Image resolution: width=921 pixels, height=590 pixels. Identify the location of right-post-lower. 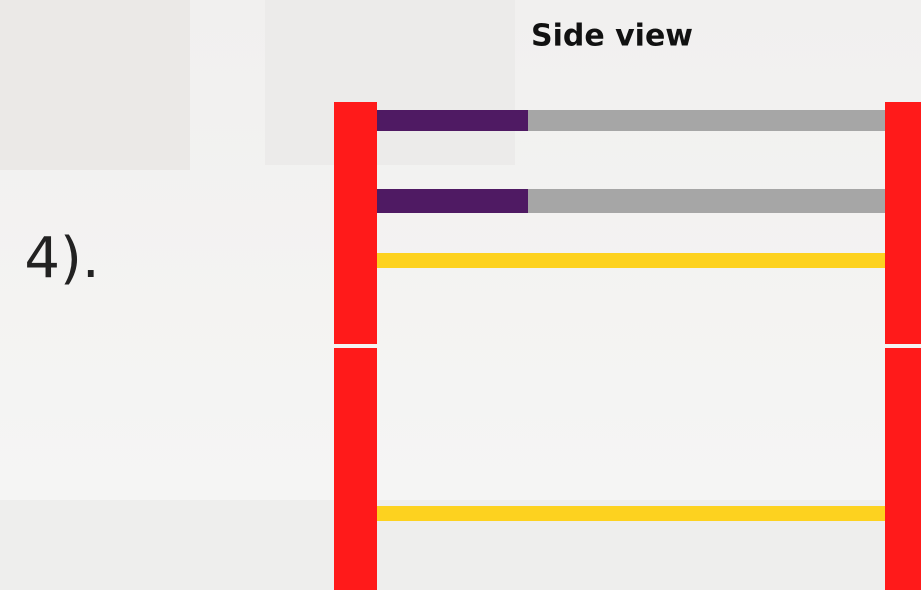
(903, 469).